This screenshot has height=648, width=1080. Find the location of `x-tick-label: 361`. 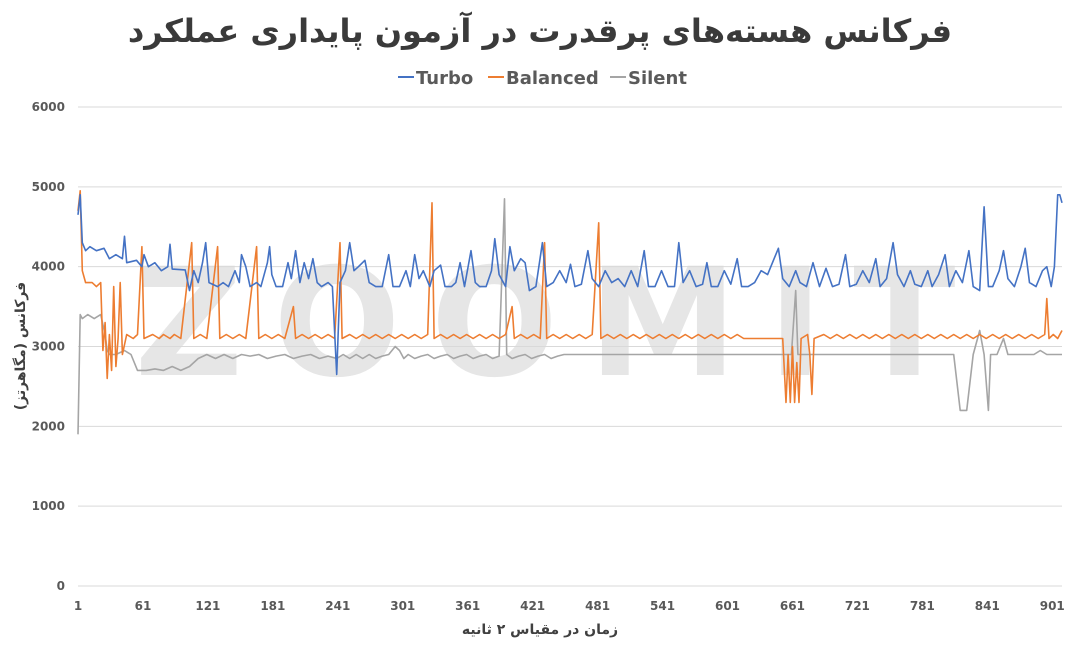

x-tick-label: 361 is located at coordinates (467, 606).